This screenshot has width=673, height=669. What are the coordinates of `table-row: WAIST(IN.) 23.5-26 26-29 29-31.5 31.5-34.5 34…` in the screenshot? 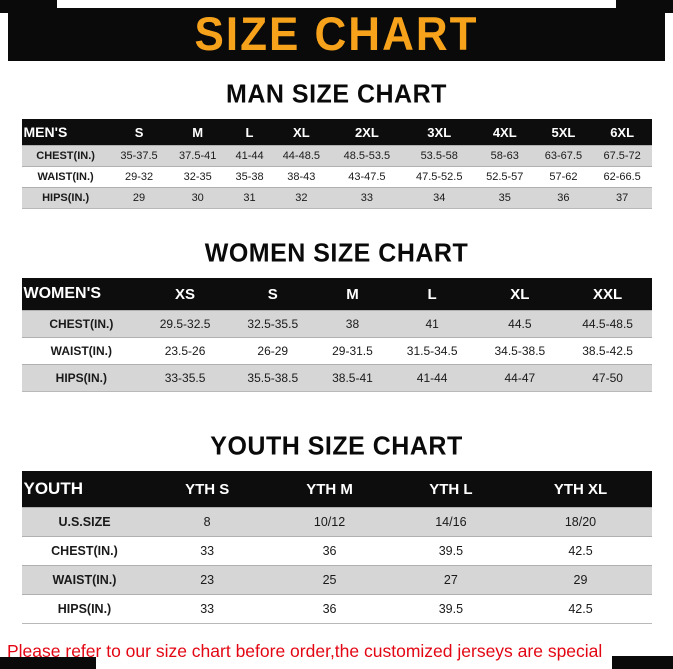 It's located at (336, 351).